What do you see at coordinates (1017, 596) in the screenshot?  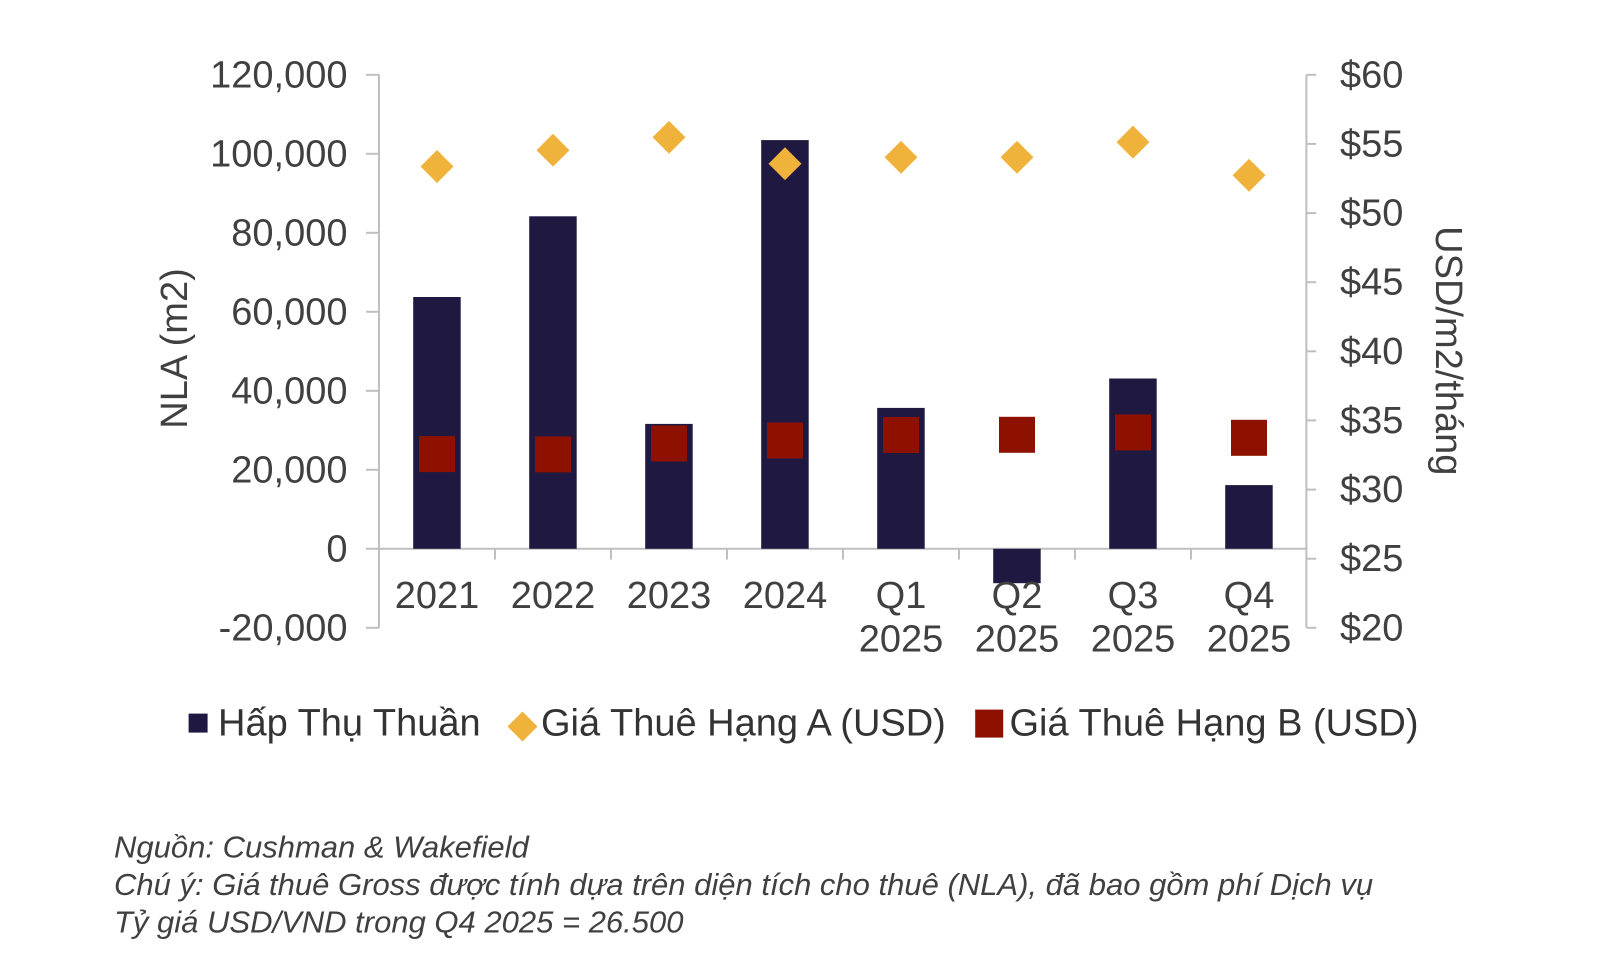 I see `svg-text: Q2` at bounding box center [1017, 596].